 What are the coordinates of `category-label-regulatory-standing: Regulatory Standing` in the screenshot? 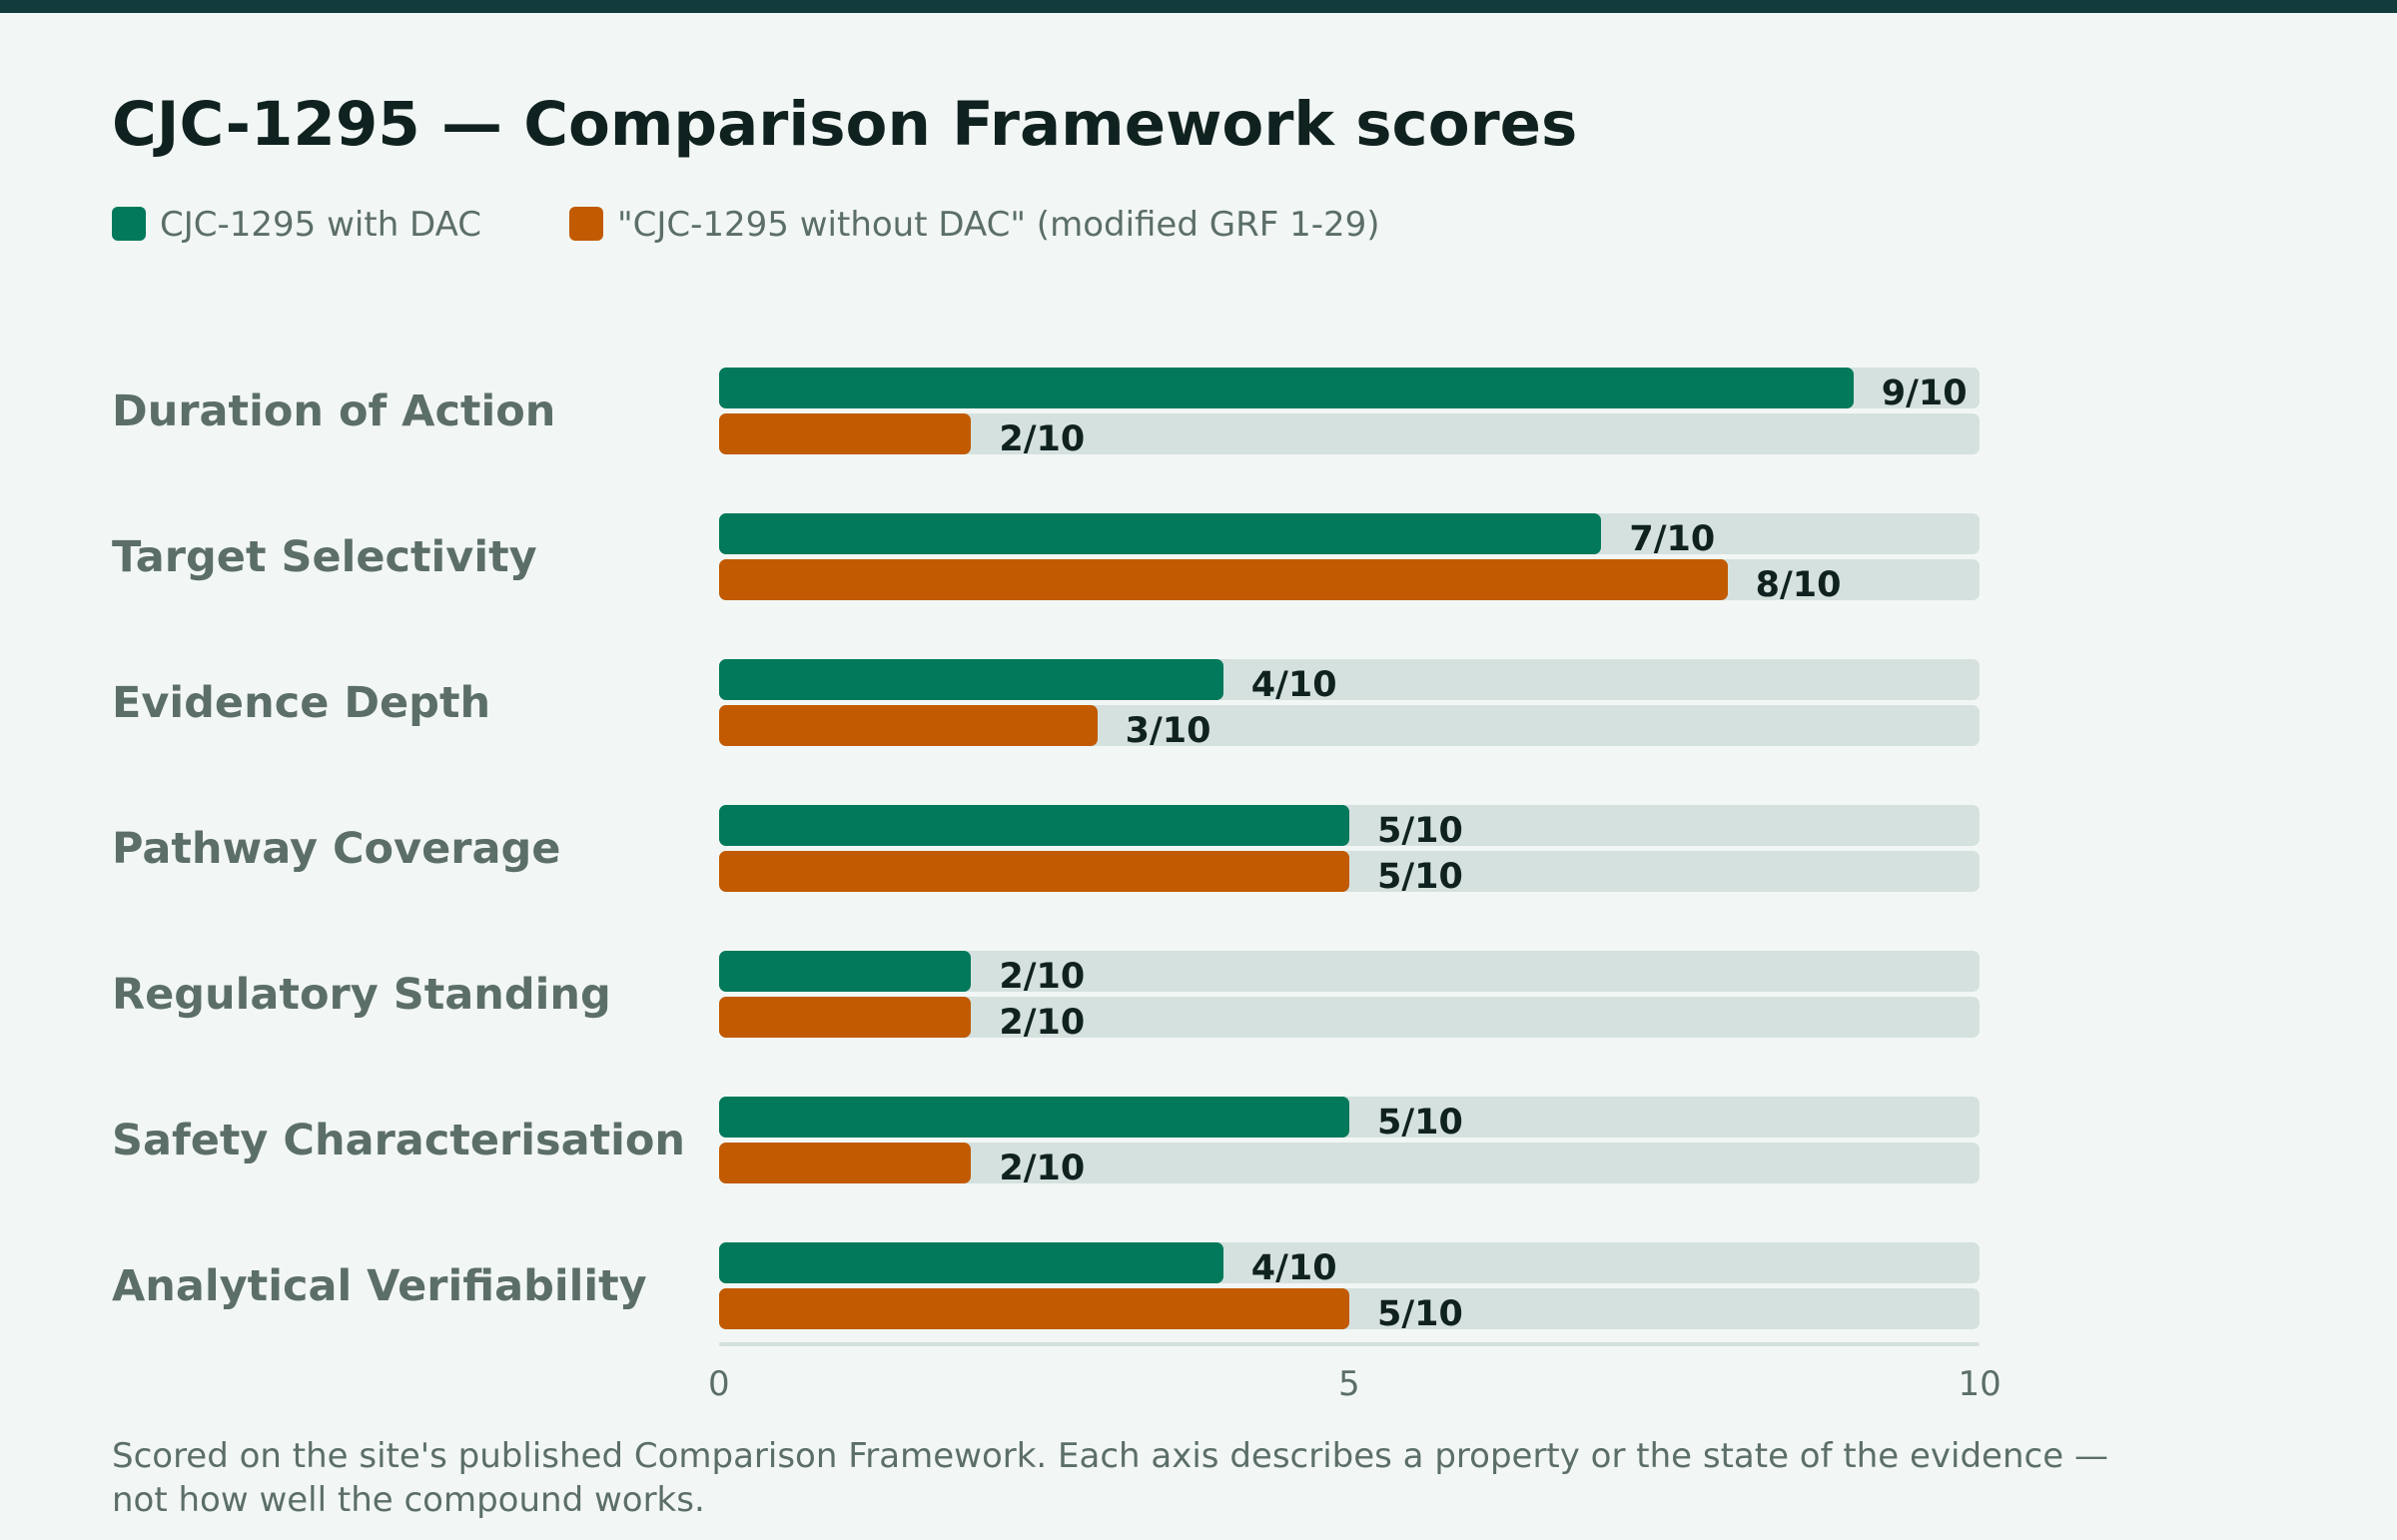 It's located at (362, 995).